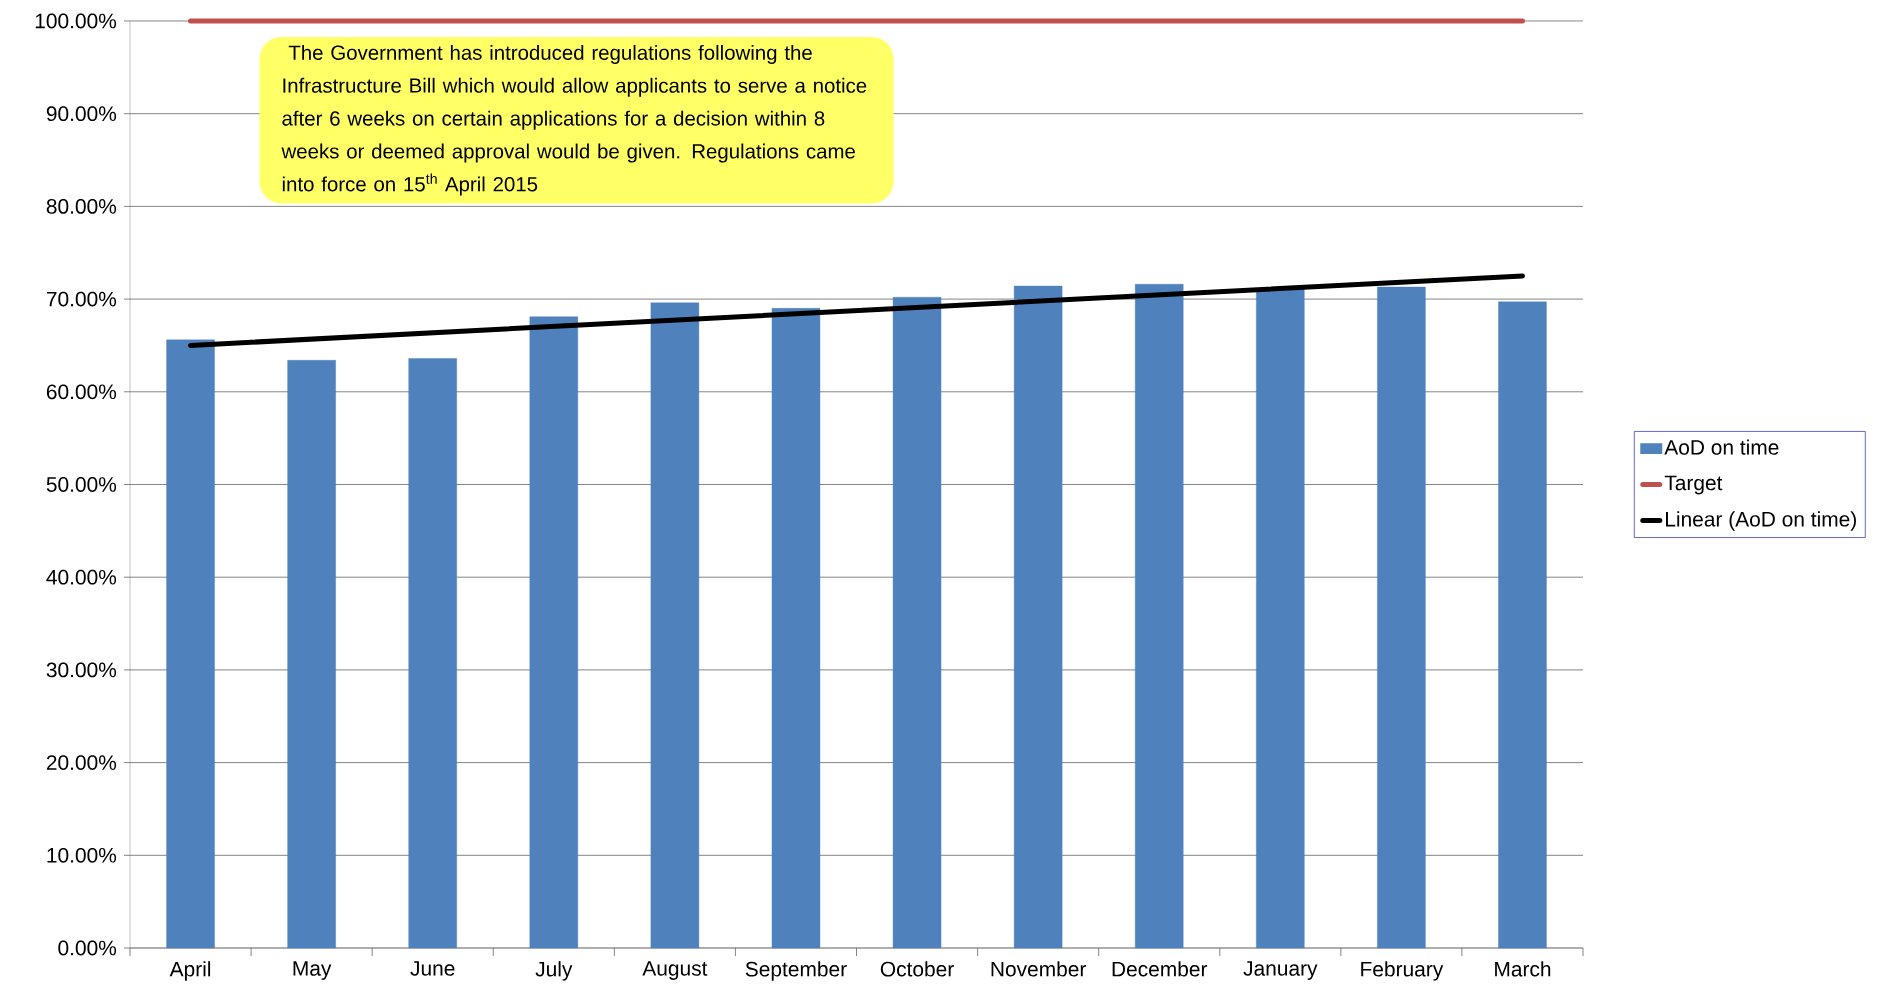 This screenshot has height=997, width=1898. What do you see at coordinates (1693, 485) in the screenshot?
I see `legend-label: Target` at bounding box center [1693, 485].